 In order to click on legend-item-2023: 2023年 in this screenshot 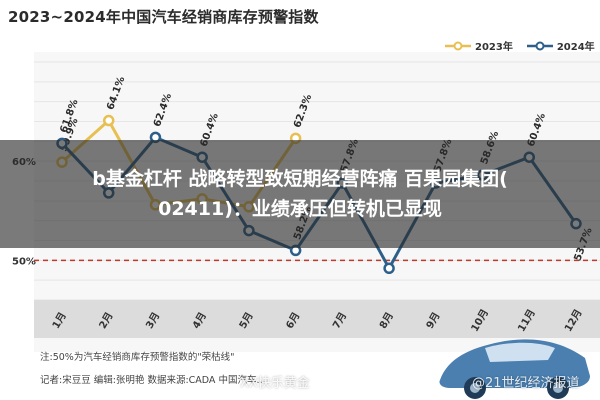, I will do `click(479, 45)`.